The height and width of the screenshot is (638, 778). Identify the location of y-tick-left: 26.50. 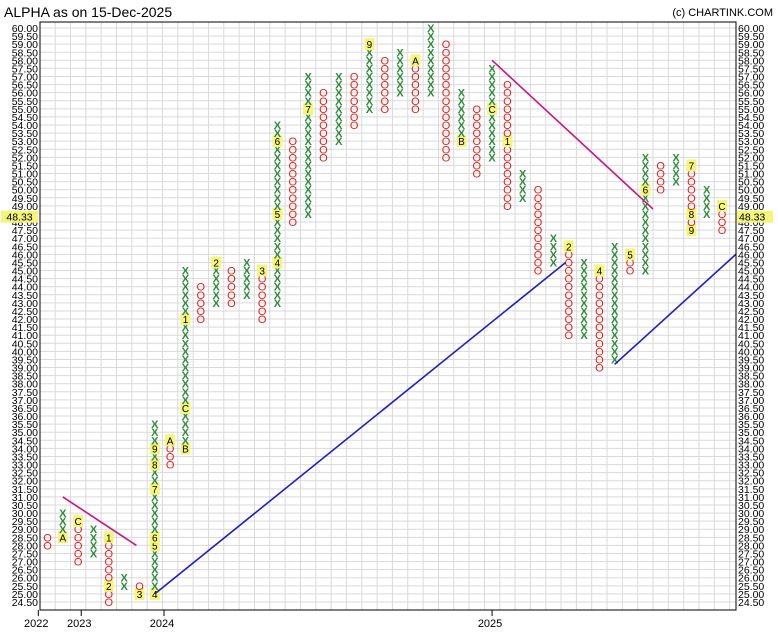
(25, 571).